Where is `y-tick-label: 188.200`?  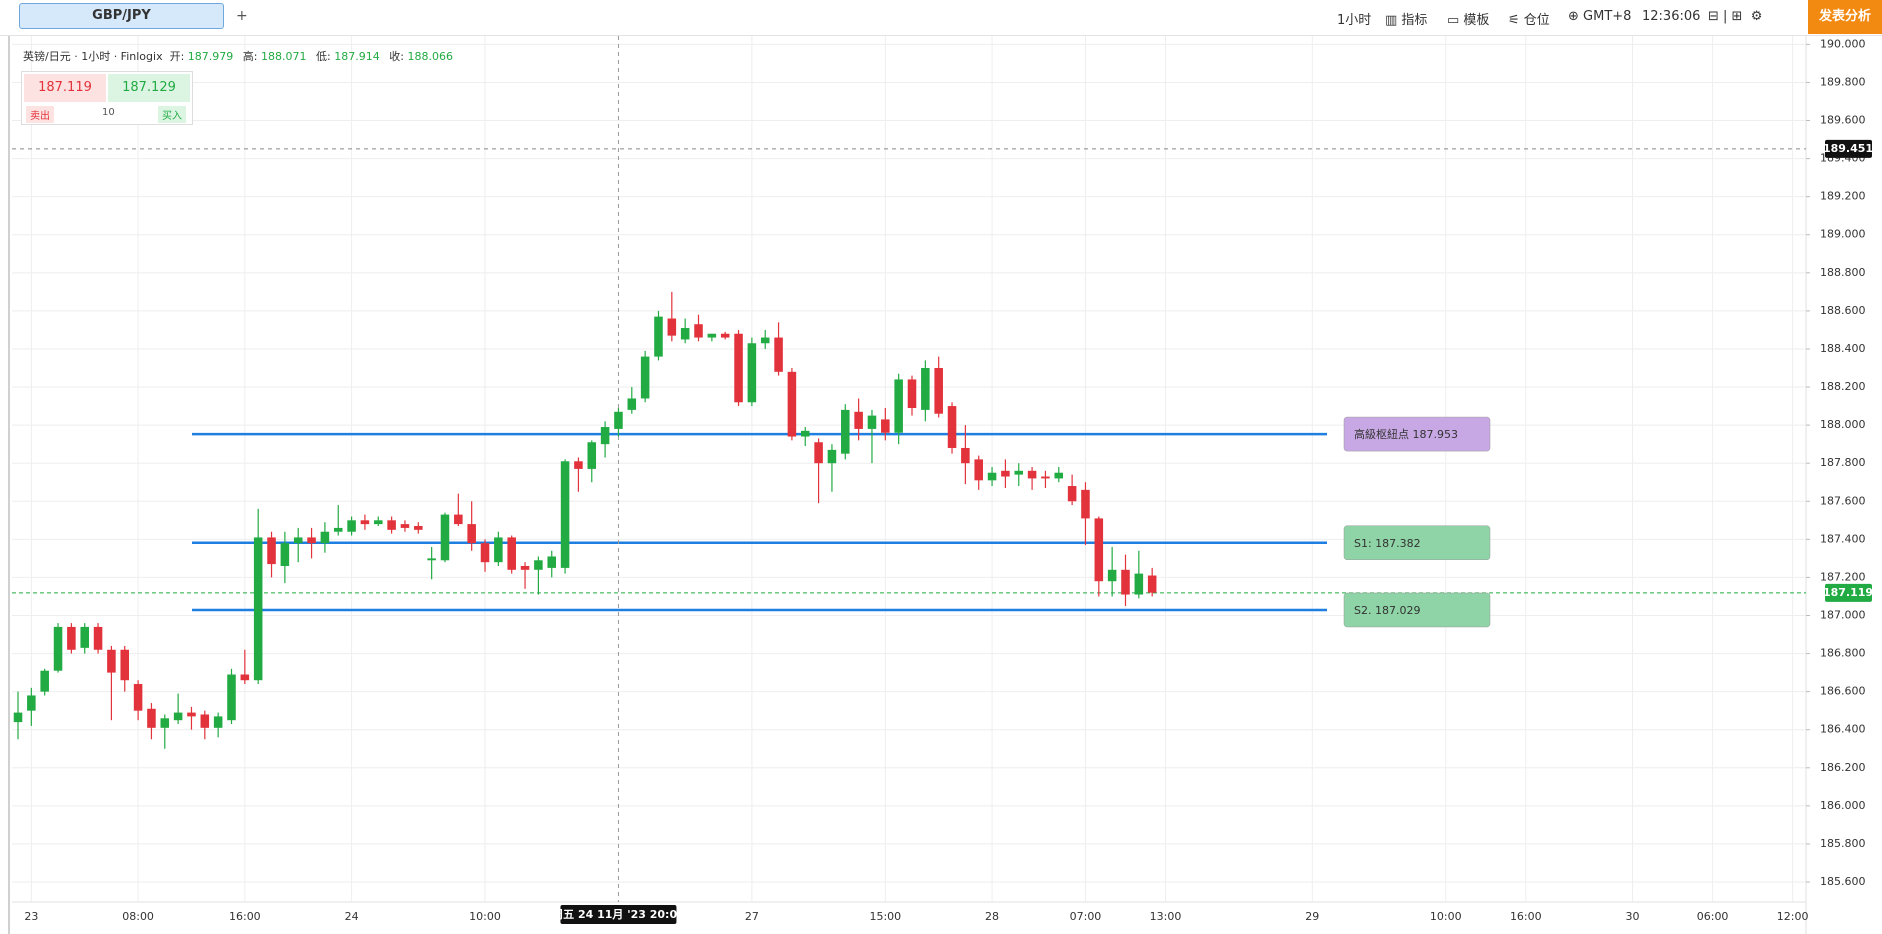
y-tick-label: 188.200 is located at coordinates (1843, 386).